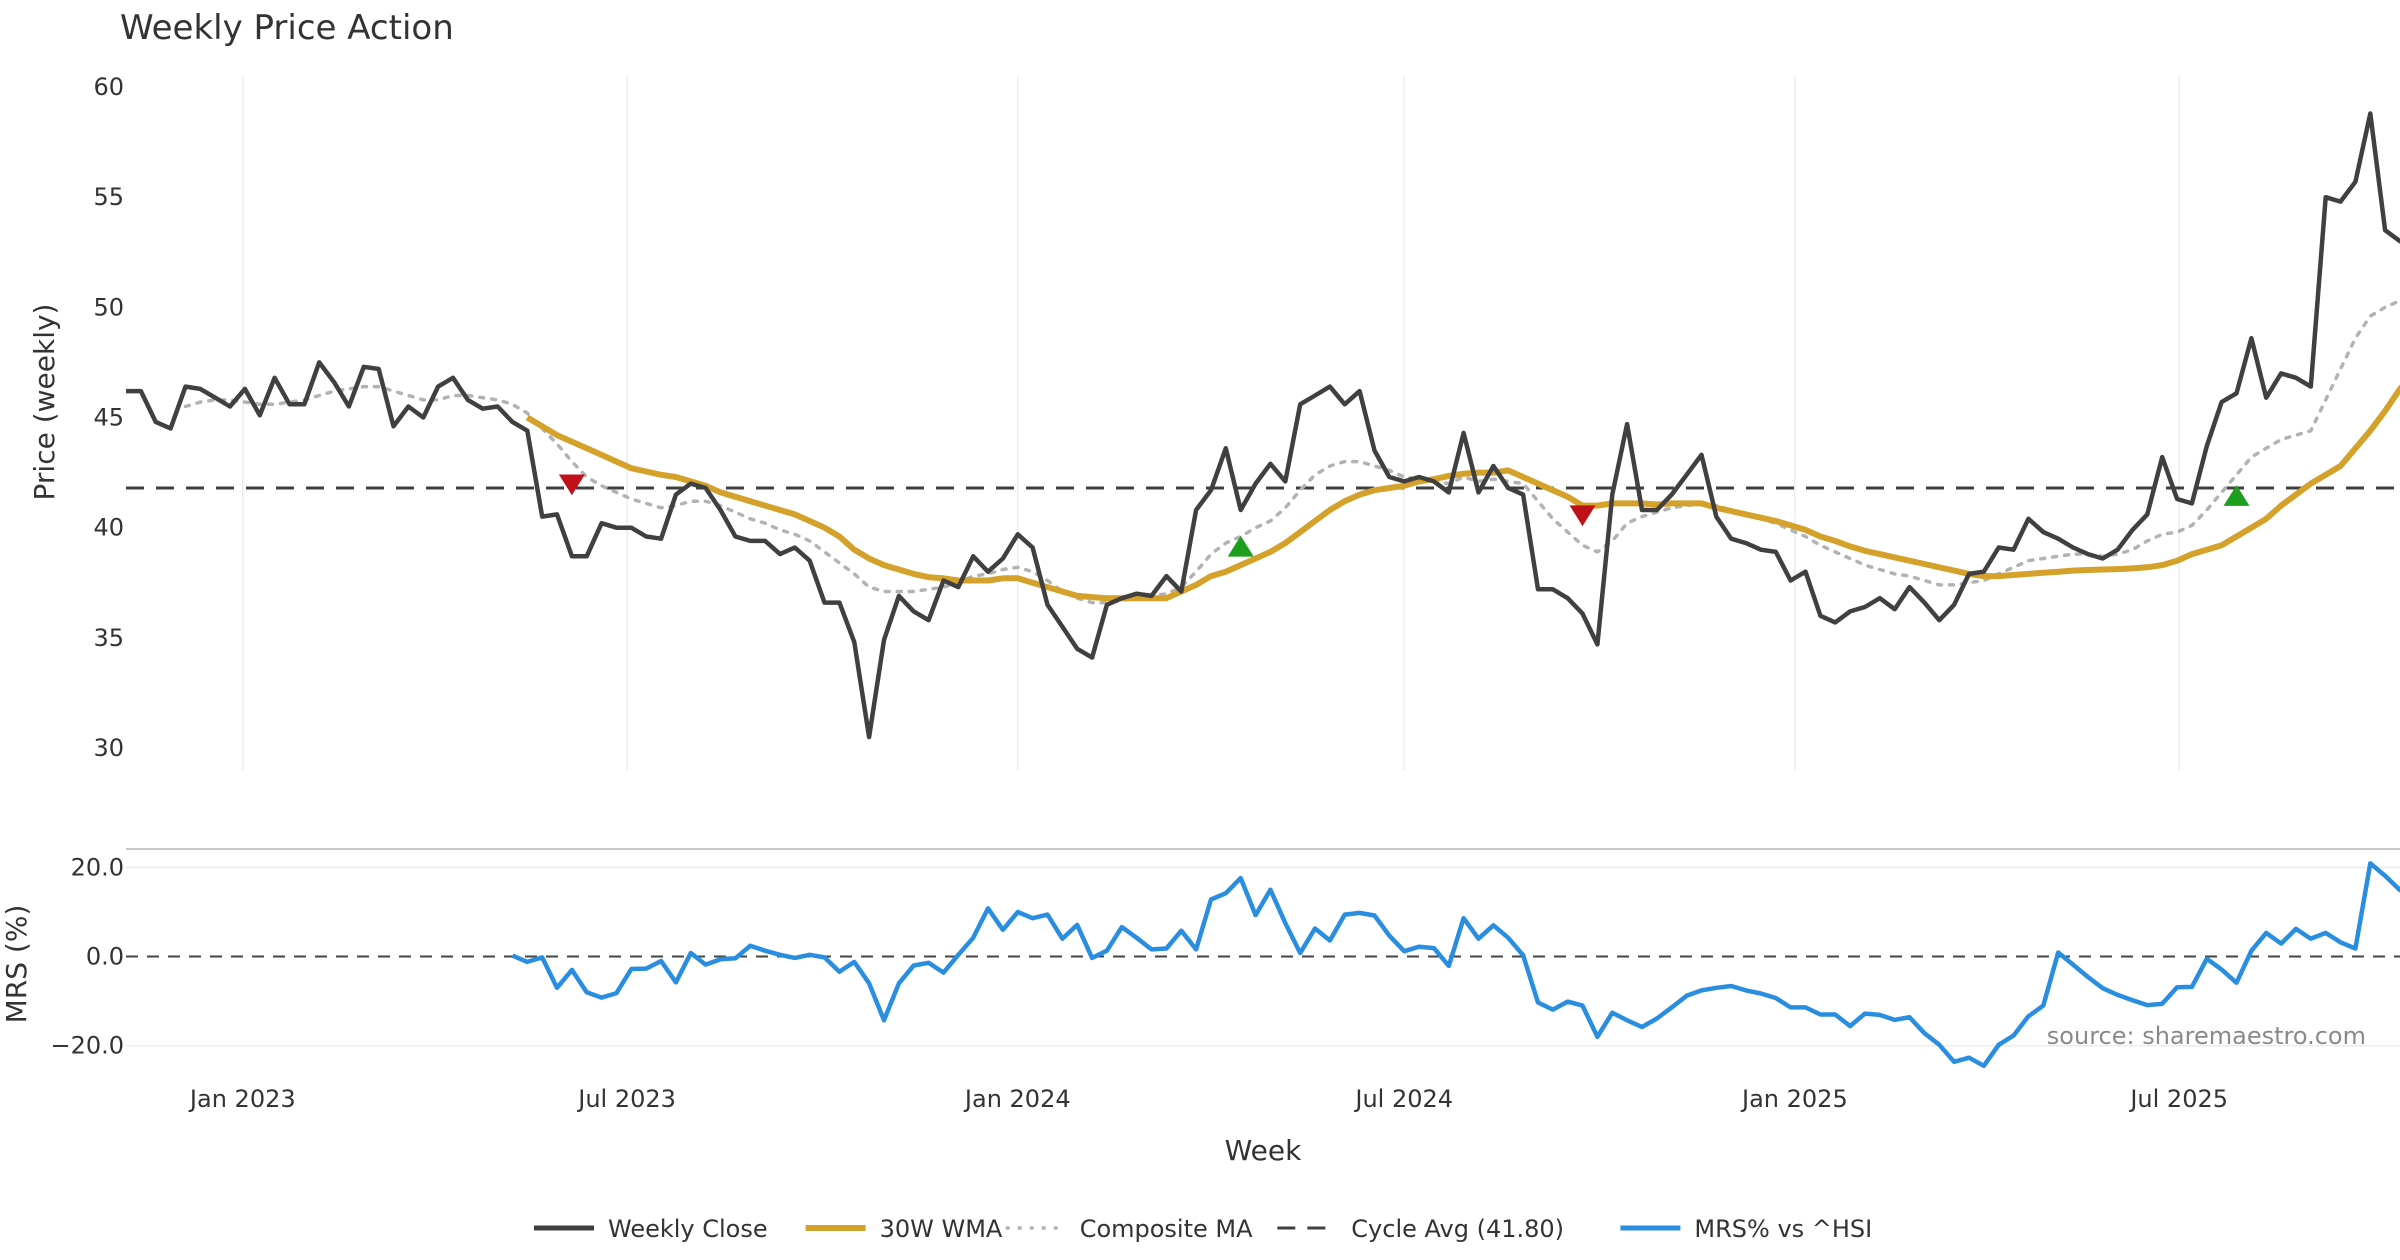 This screenshot has height=1260, width=2400. I want to click on mrs-y-axis-title: MRS (%), so click(16, 964).